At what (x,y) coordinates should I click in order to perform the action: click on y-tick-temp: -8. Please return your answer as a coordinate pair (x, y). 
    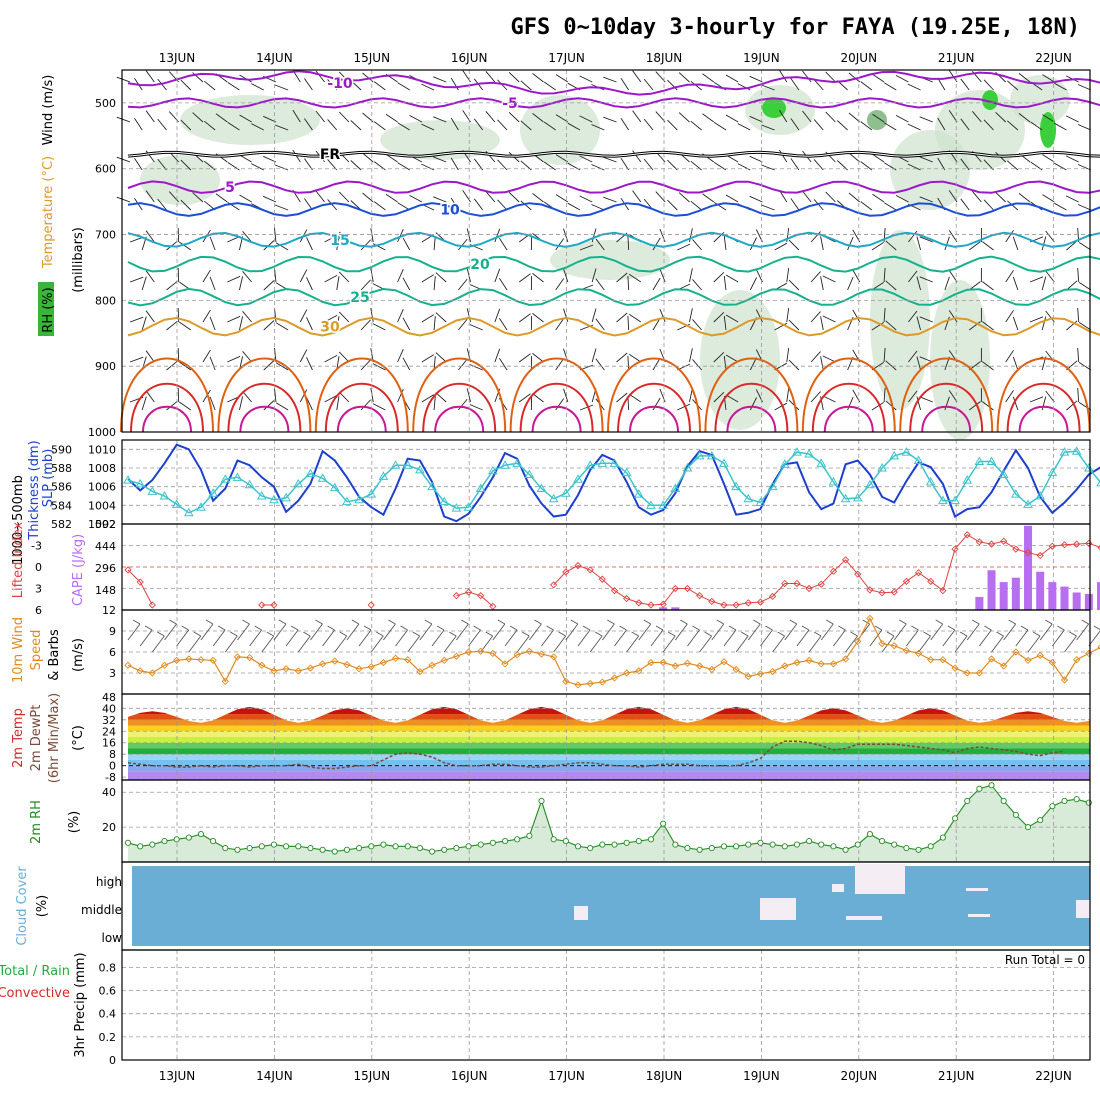
    Looking at the image, I should click on (110, 777).